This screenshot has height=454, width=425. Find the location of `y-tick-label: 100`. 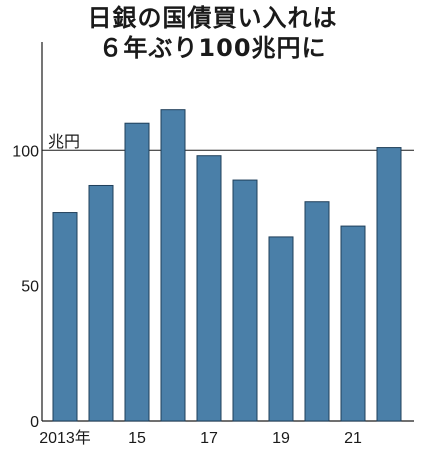

y-tick-label: 100 is located at coordinates (25, 151).